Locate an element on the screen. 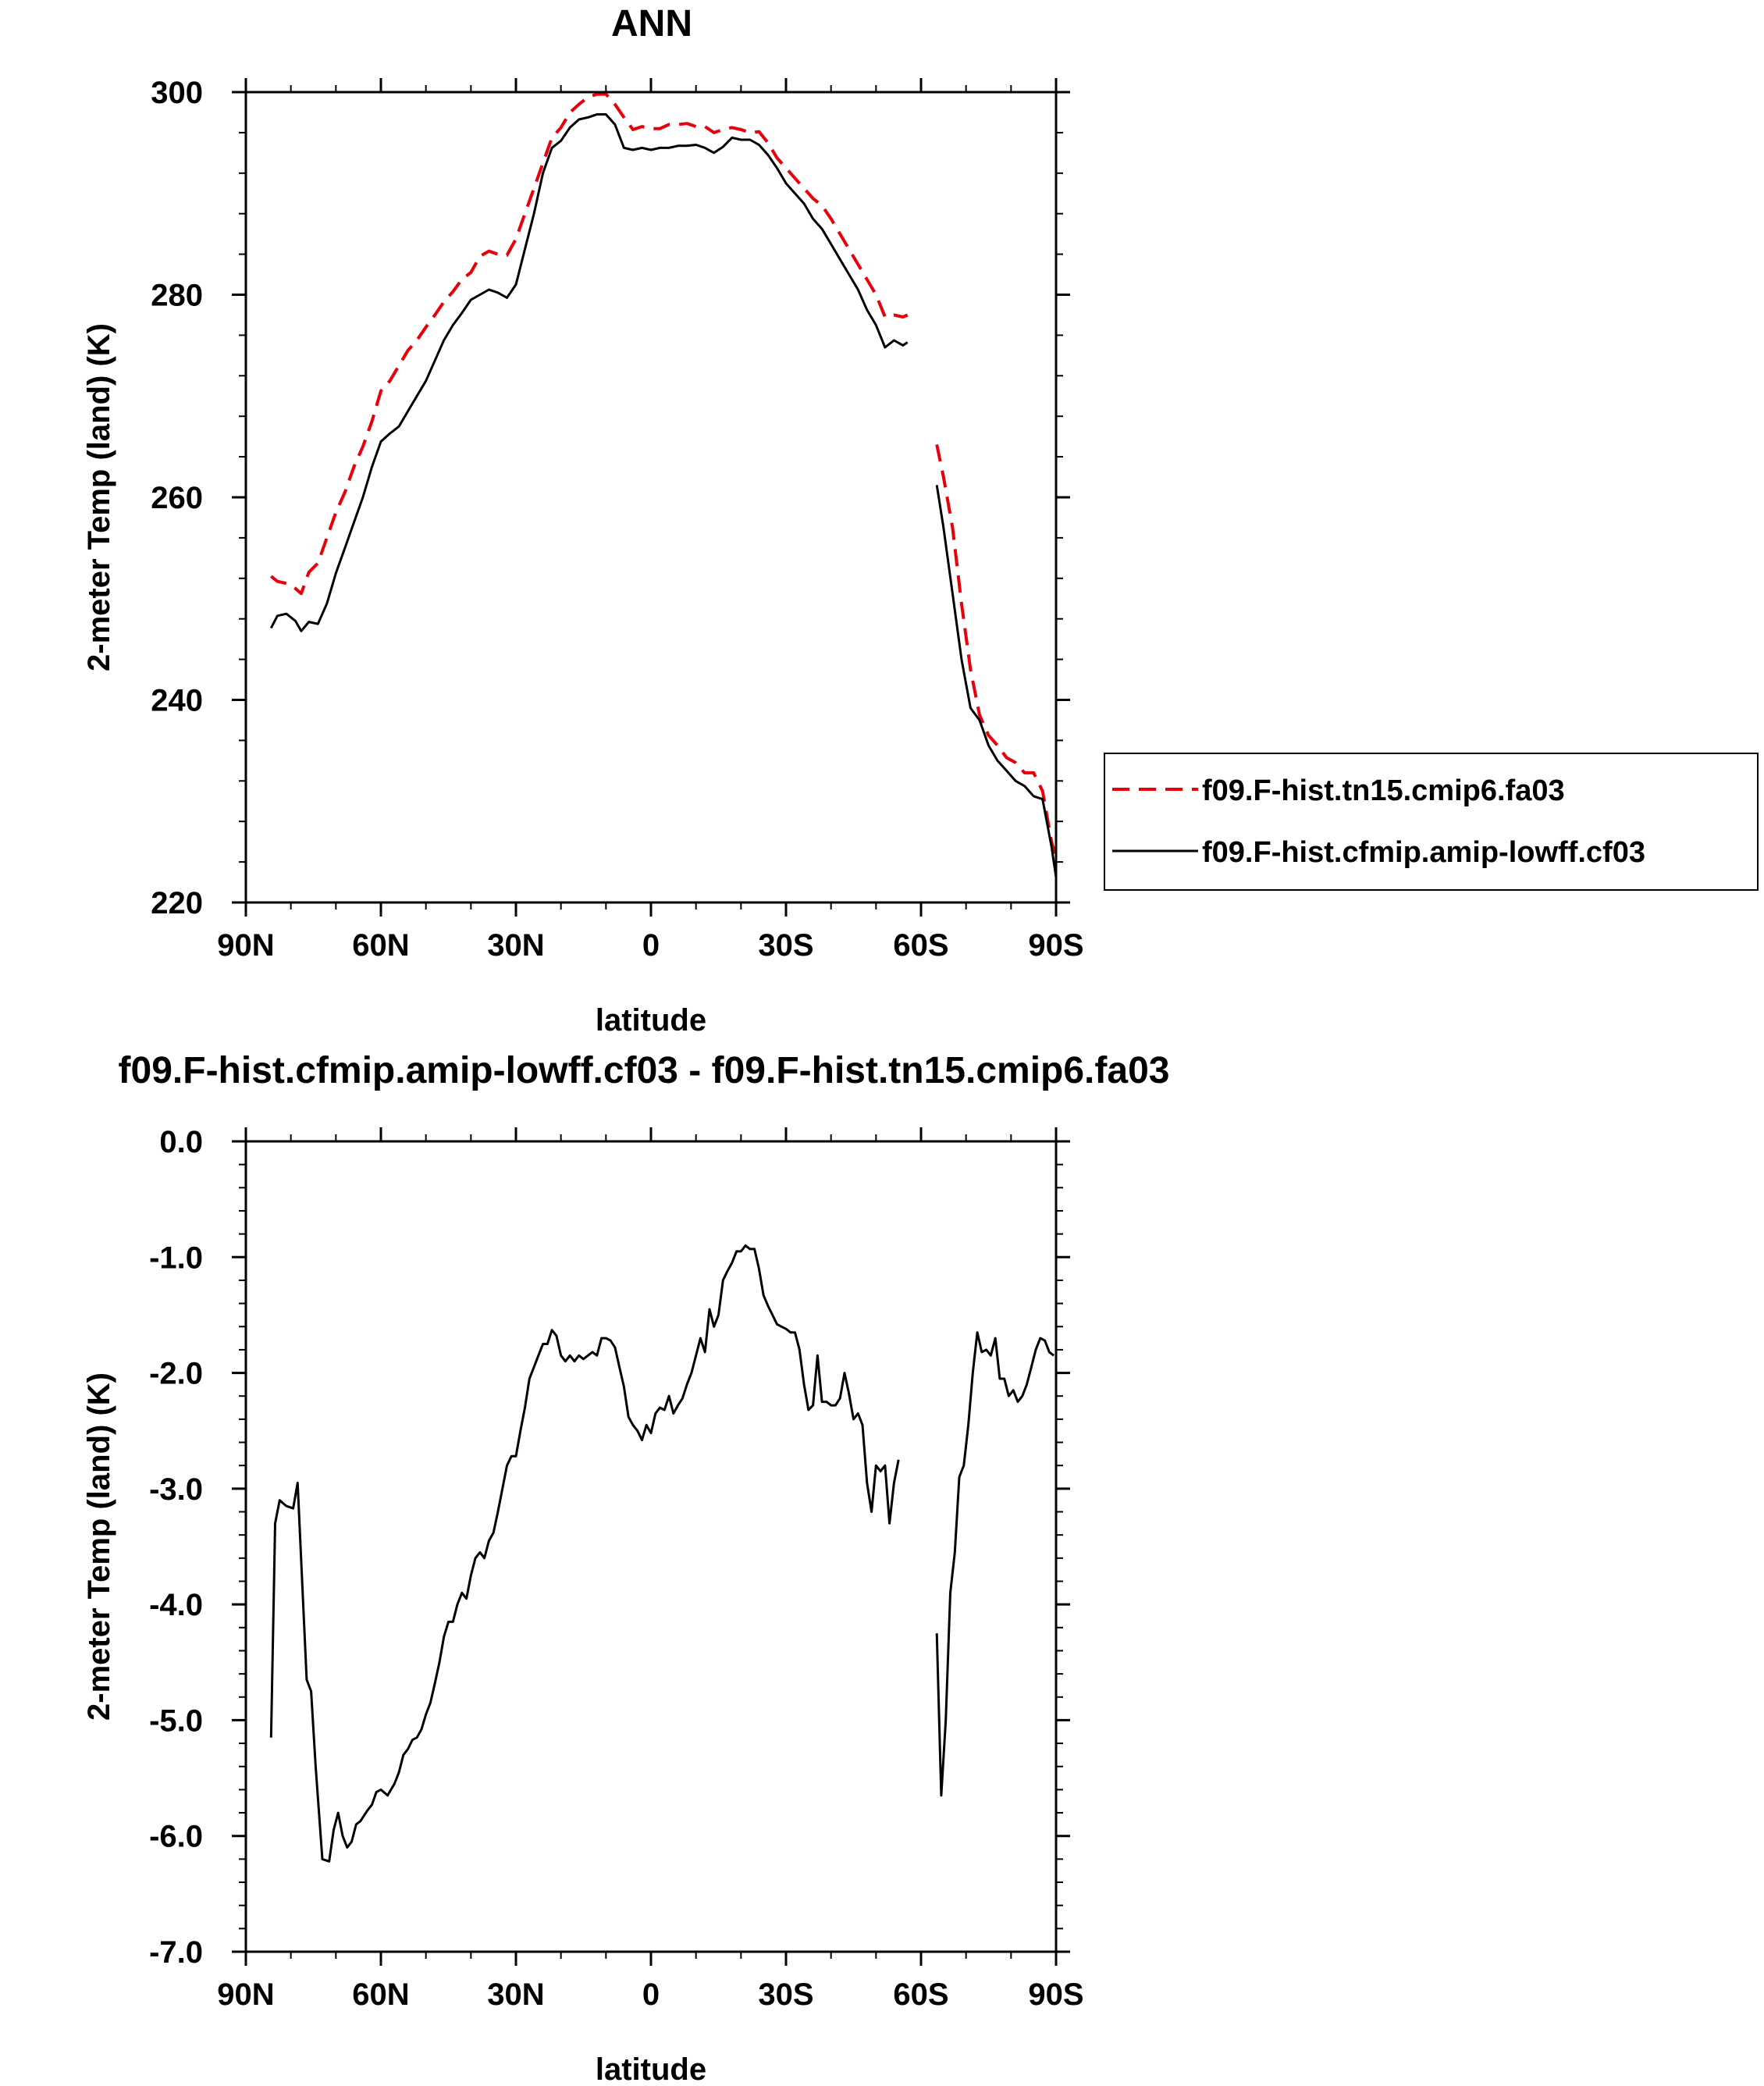 The image size is (1764, 2086). bottom-x-tick-label: 60N is located at coordinates (380, 1994).